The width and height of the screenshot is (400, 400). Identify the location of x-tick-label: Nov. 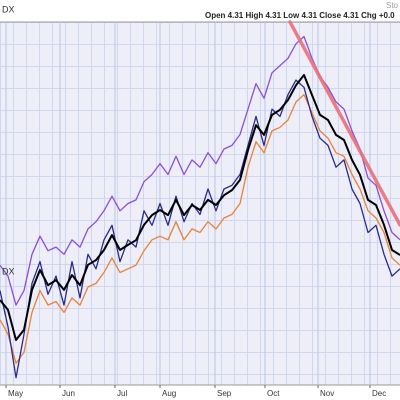
(327, 393).